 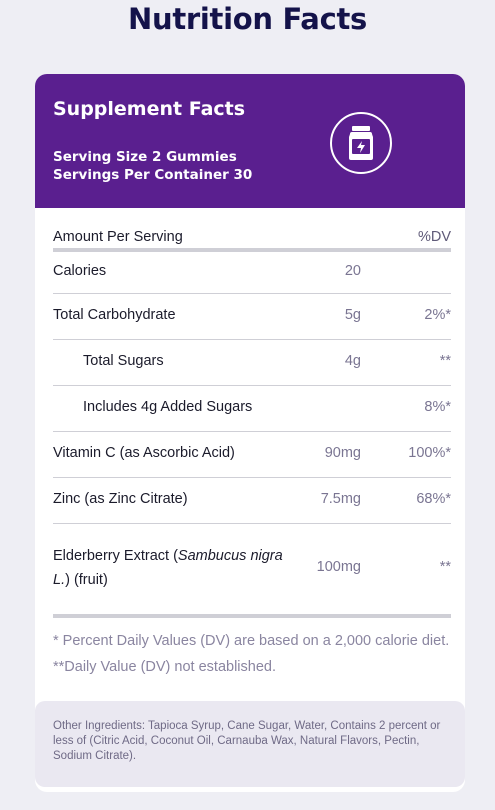 What do you see at coordinates (114, 315) in the screenshot?
I see `nutrient-label: Total Carbohydrate` at bounding box center [114, 315].